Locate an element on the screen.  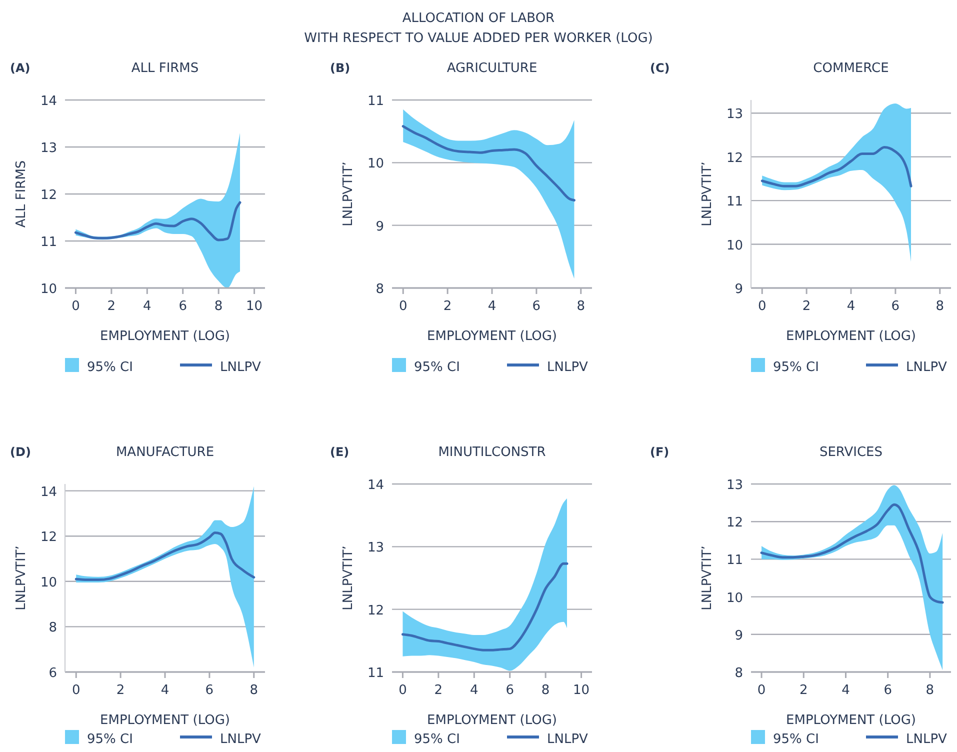
chart-title: COMMERCE is located at coordinates (851, 68).